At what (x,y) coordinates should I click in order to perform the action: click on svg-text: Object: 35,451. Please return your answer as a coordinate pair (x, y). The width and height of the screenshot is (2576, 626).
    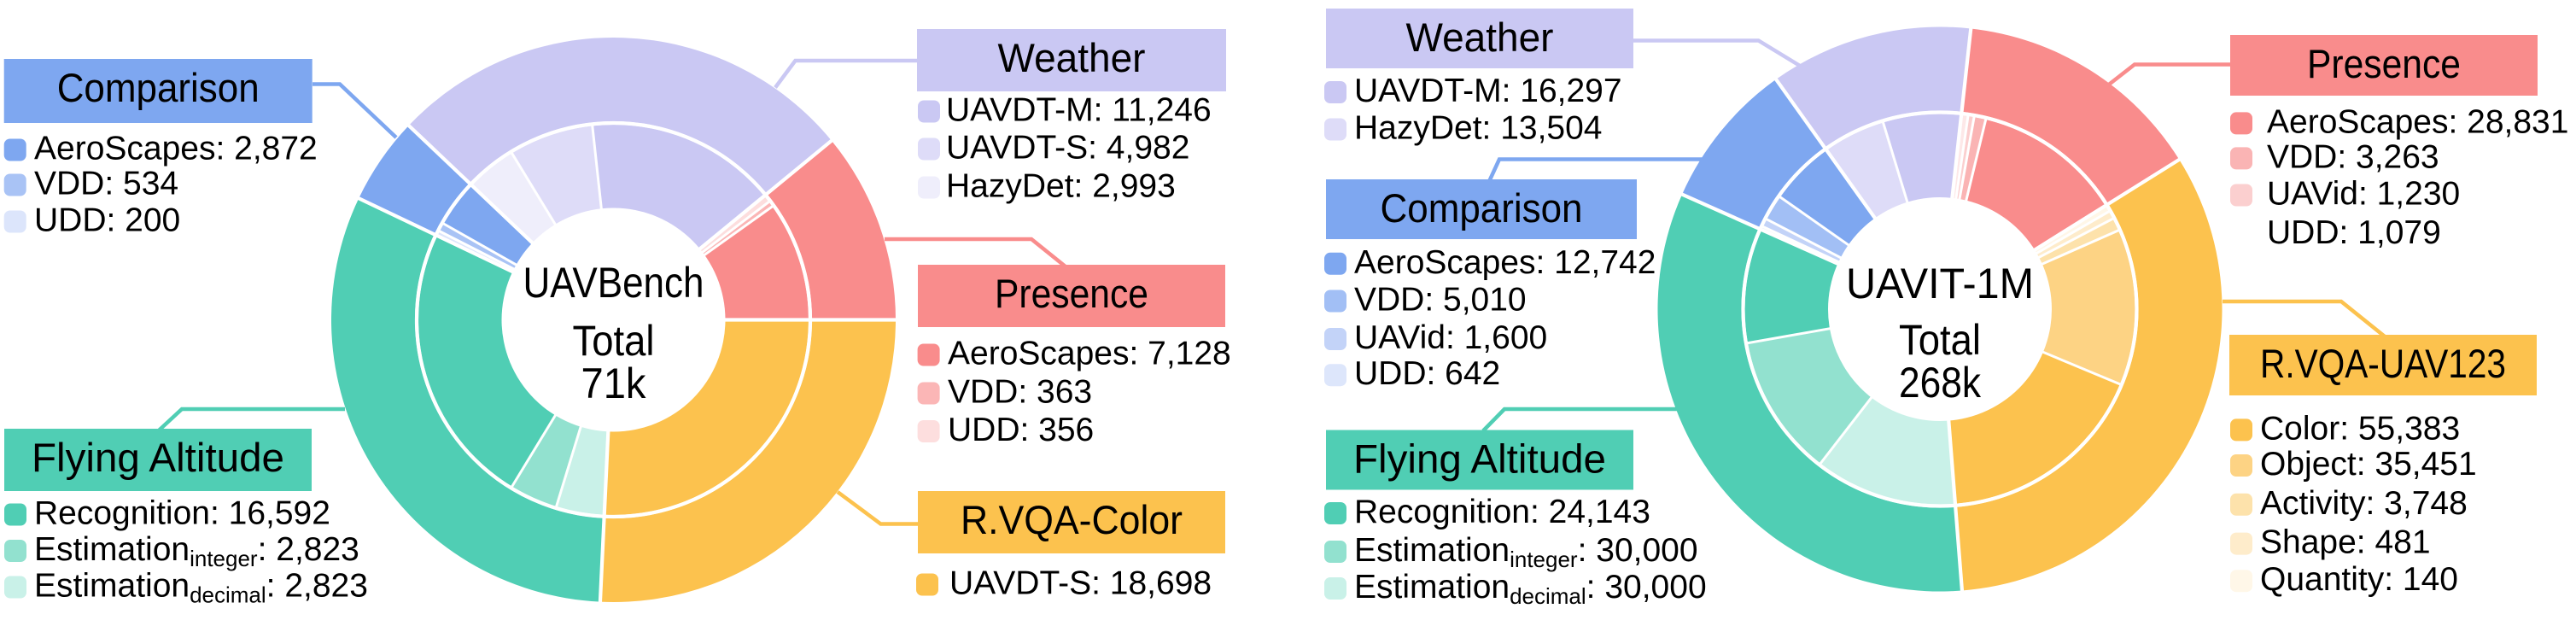
    Looking at the image, I should click on (2368, 464).